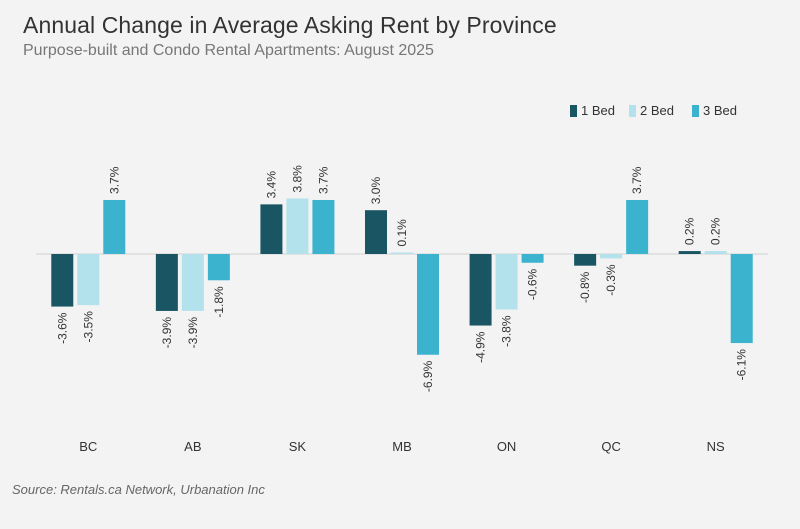 This screenshot has height=529, width=800. What do you see at coordinates (376, 191) in the screenshot?
I see `data-label: 3.0%` at bounding box center [376, 191].